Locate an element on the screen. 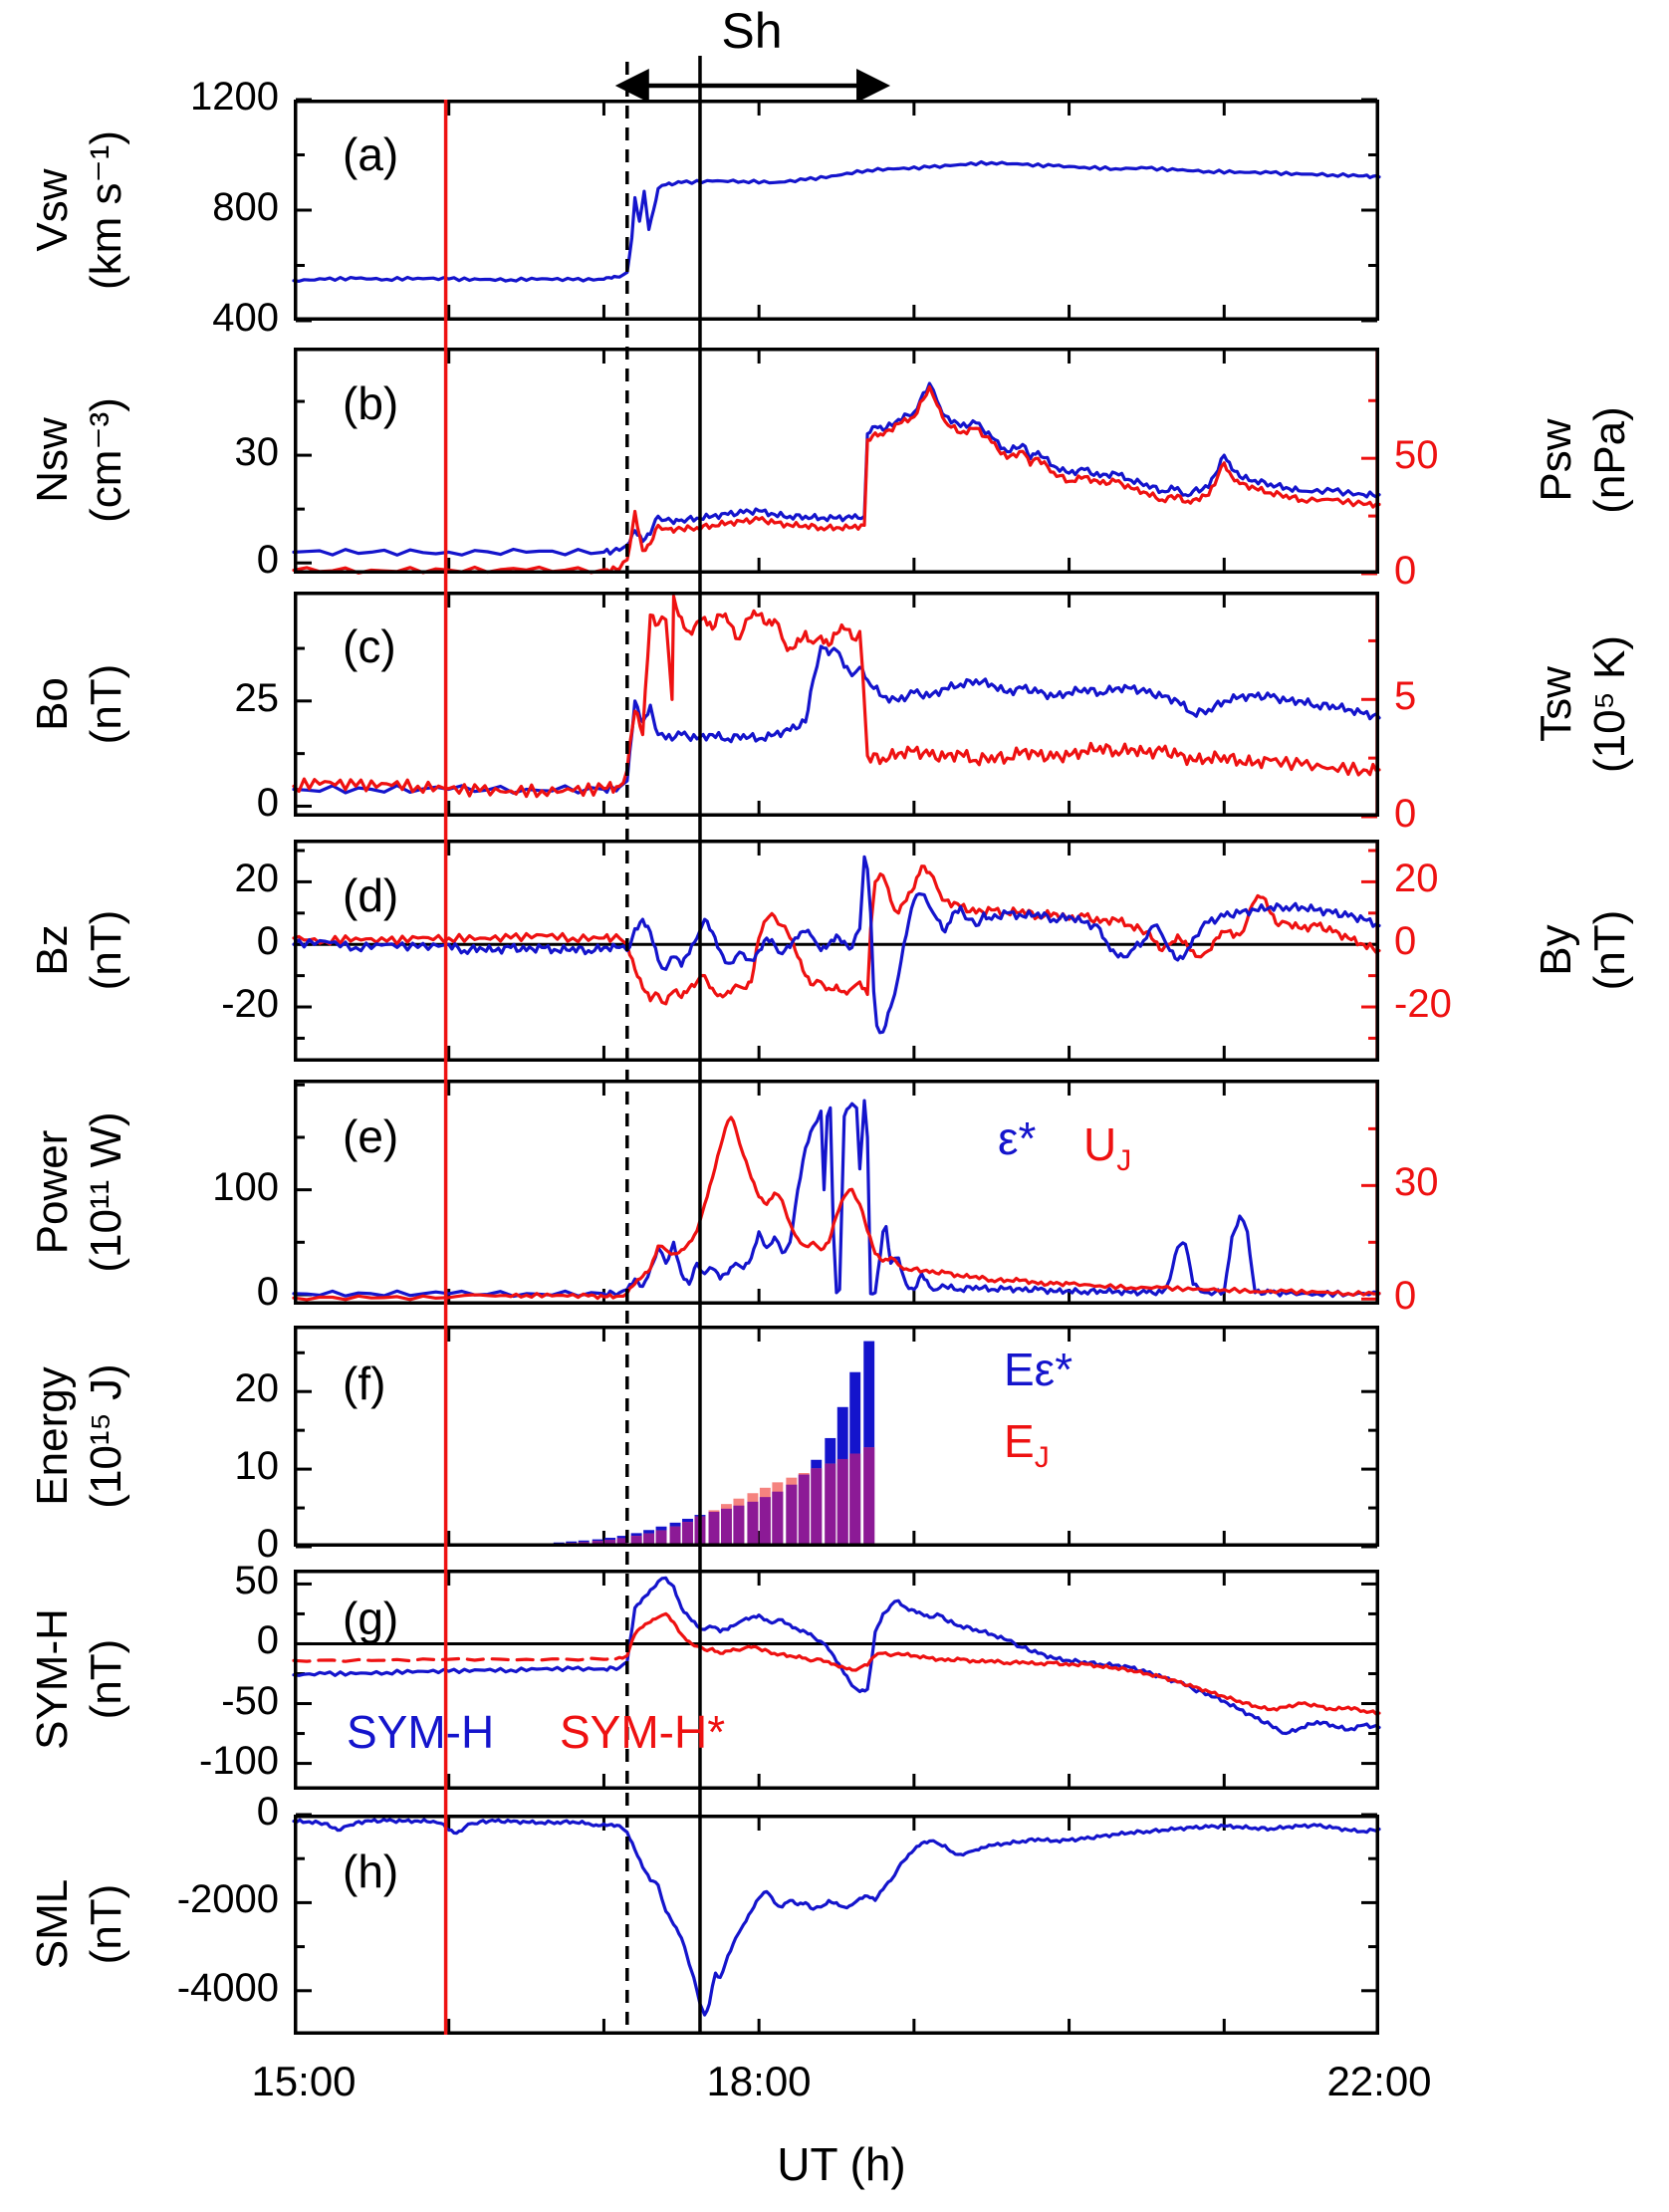 The height and width of the screenshot is (2212, 1669). y-axis-title-sml: SML (nT) is located at coordinates (79, 1924).